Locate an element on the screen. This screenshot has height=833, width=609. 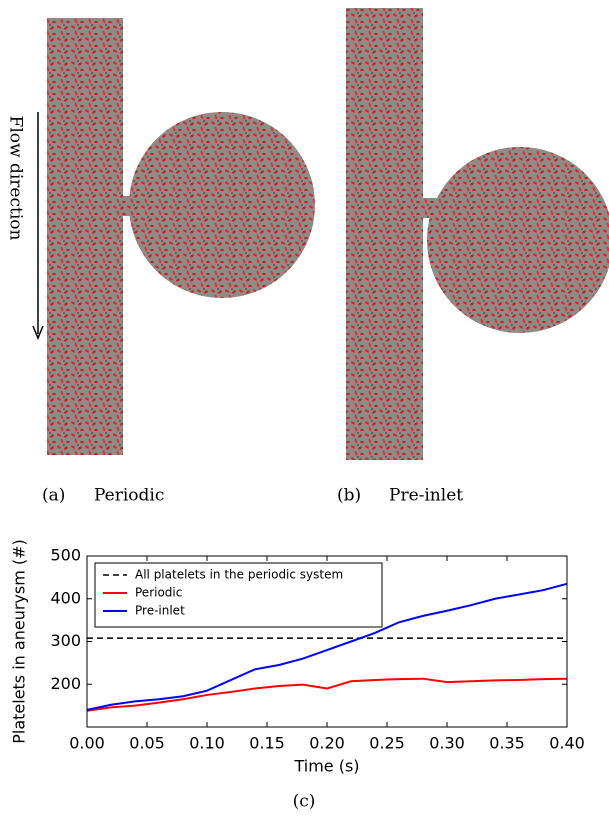
y-tick-label: 300 is located at coordinates (65, 640).